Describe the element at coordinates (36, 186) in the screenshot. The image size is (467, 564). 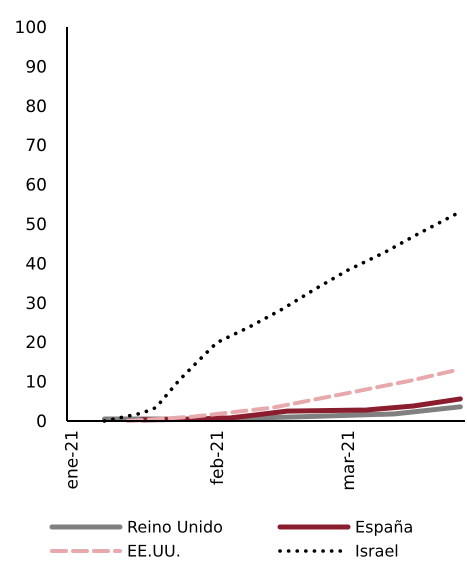
I see `y-tick-label: 60` at that location.